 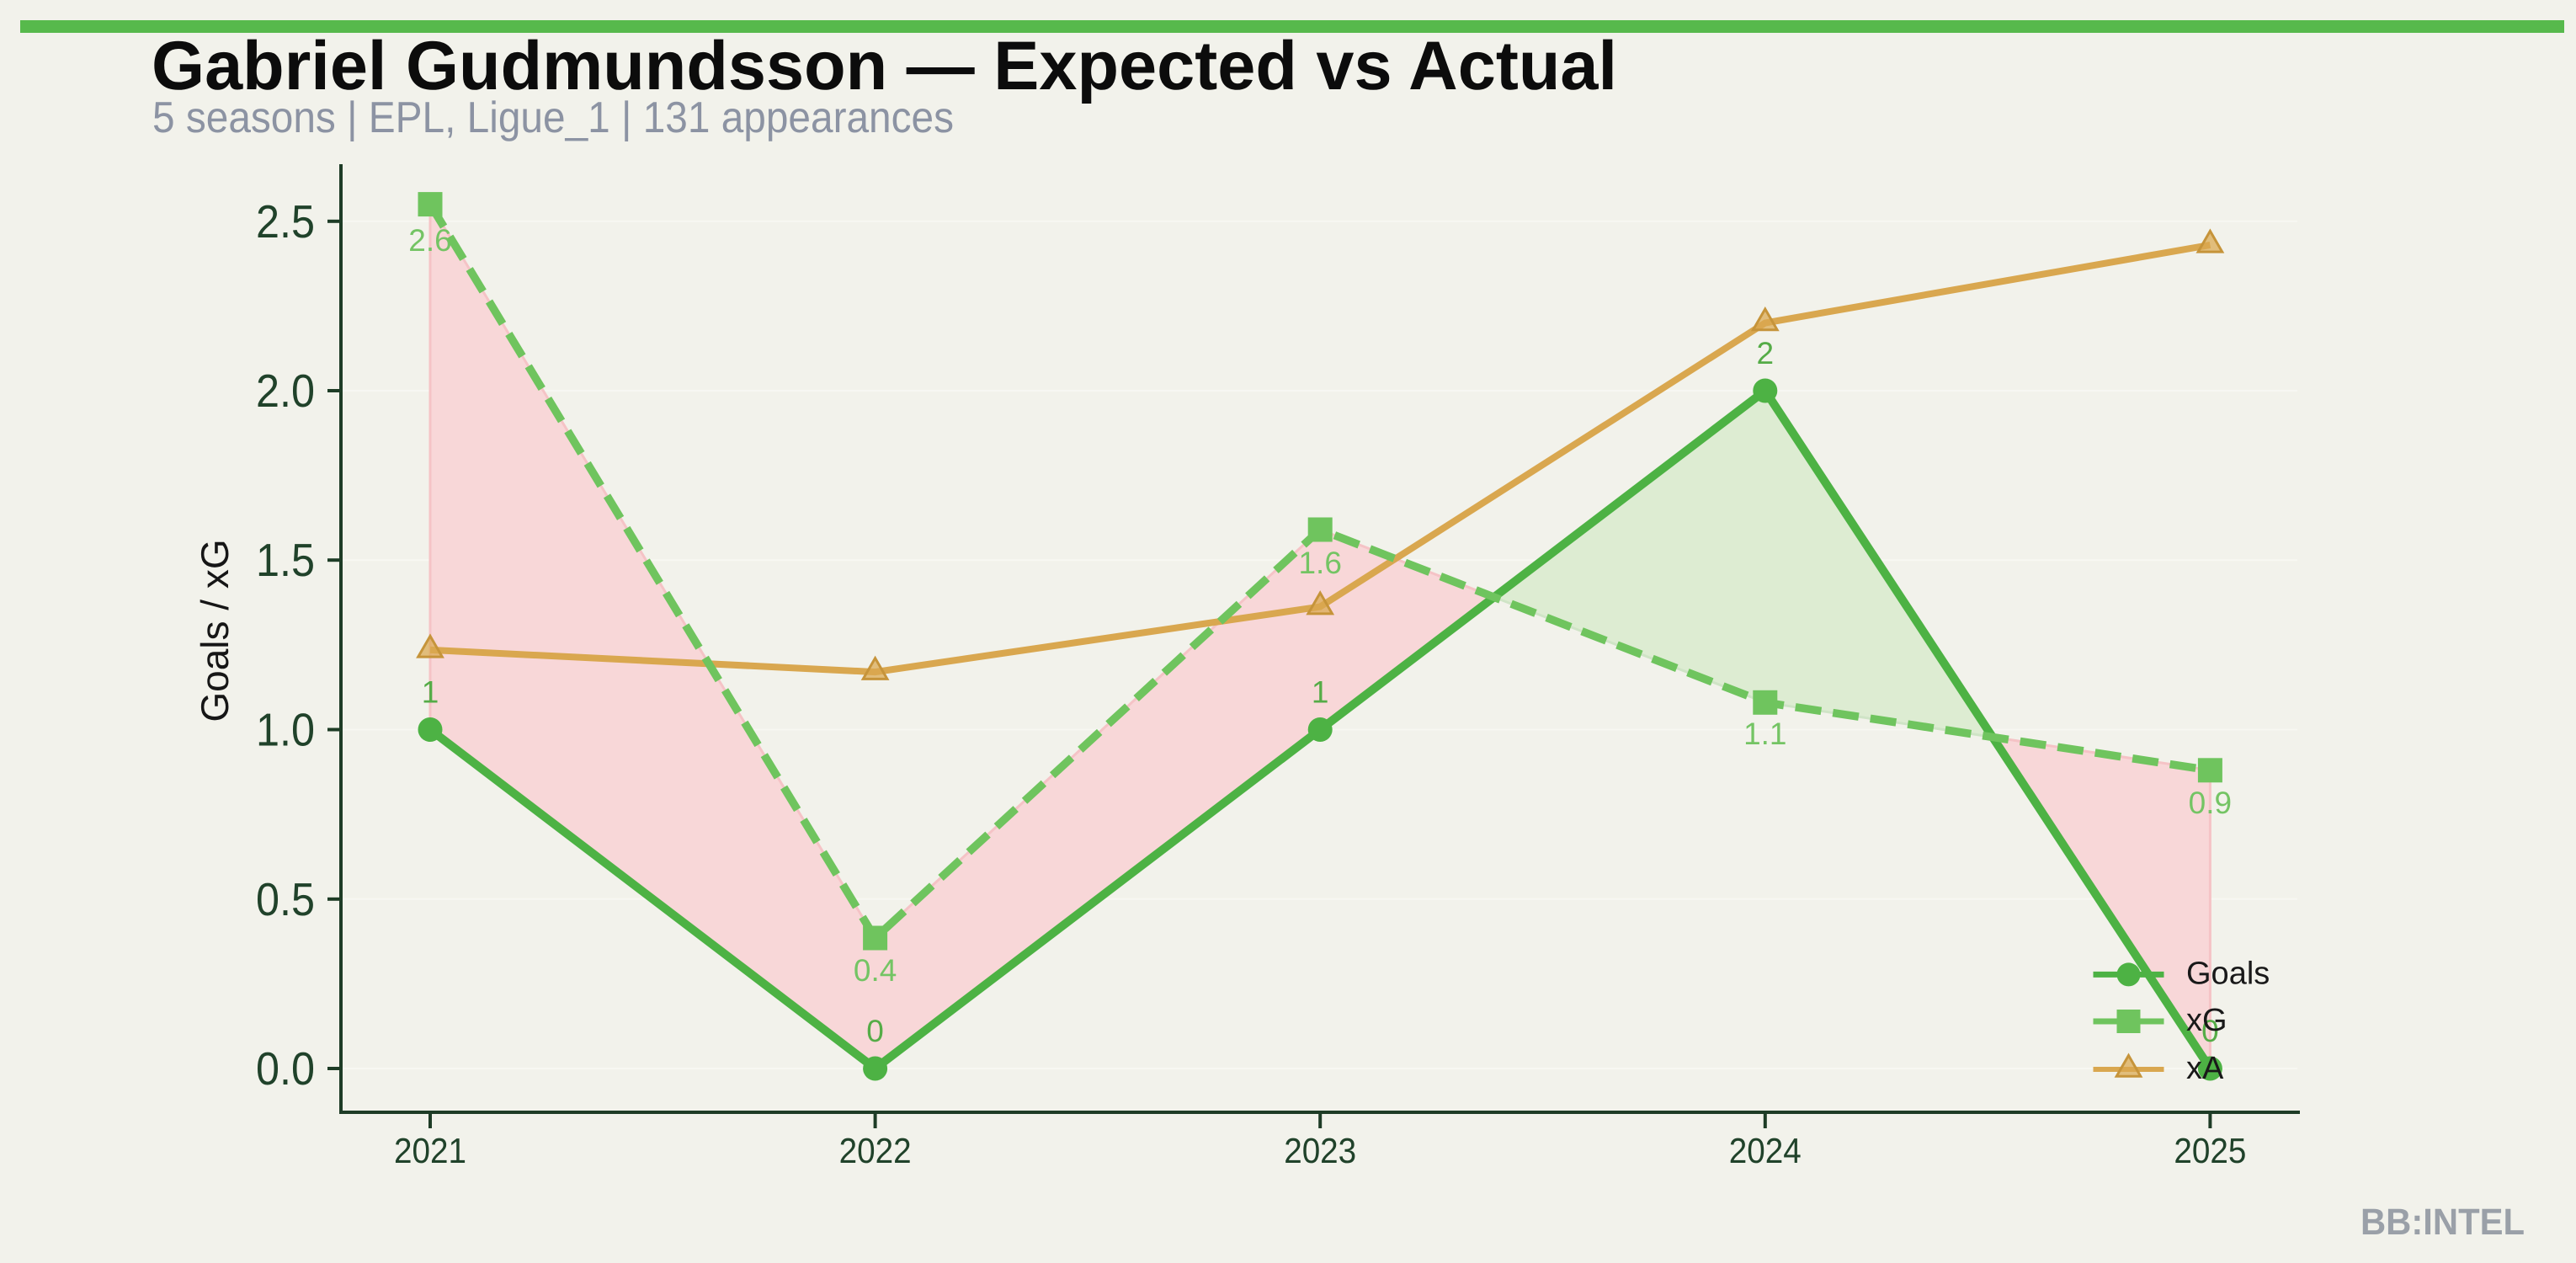 I want to click on svg-text: xG, so click(x=2207, y=1020).